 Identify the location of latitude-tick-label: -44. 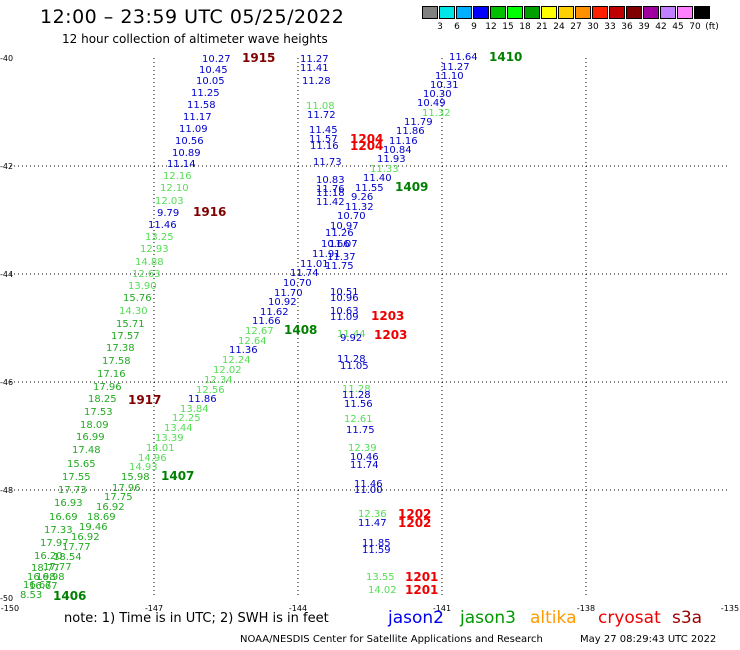
(6, 274).